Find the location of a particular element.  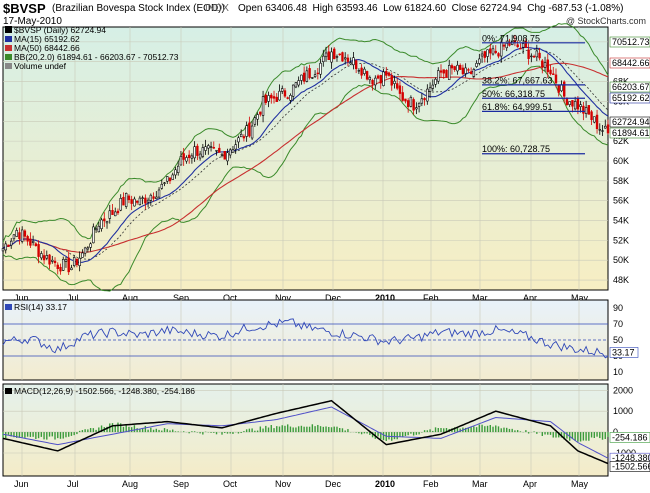

price-x-tick: Oct is located at coordinates (230, 298).